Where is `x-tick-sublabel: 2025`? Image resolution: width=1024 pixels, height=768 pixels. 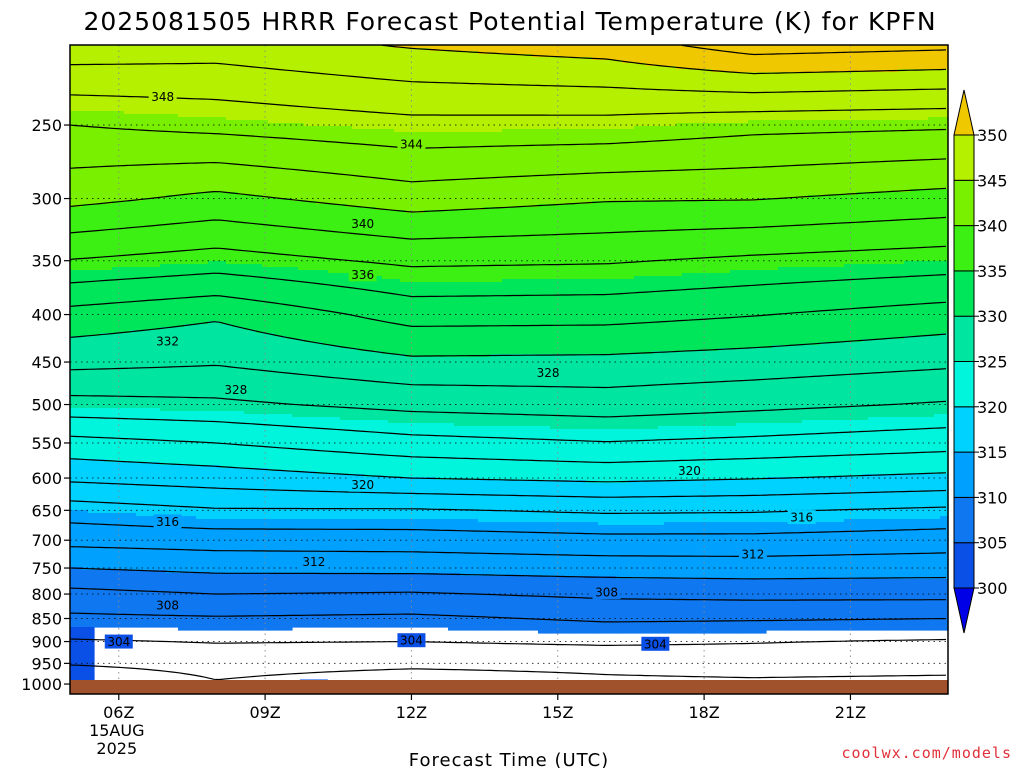 x-tick-sublabel: 2025 is located at coordinates (116, 748).